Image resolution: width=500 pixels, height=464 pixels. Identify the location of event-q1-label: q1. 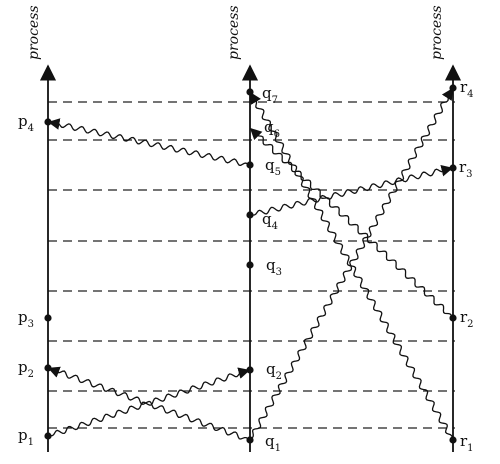
(273, 443).